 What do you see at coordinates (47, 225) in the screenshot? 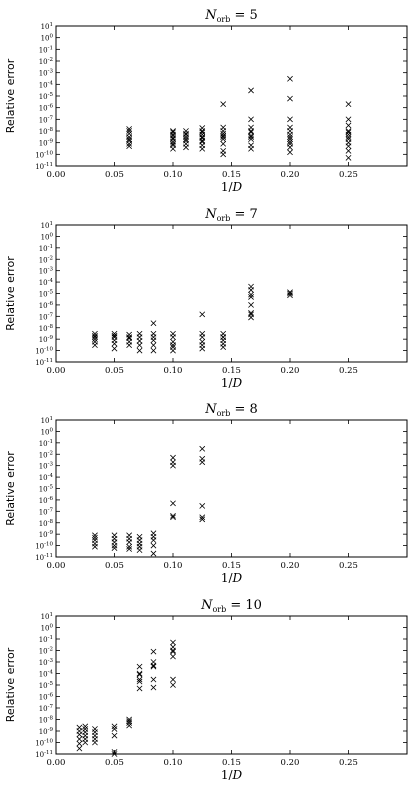
I see `y-tick-label: 10¹` at bounding box center [47, 225].